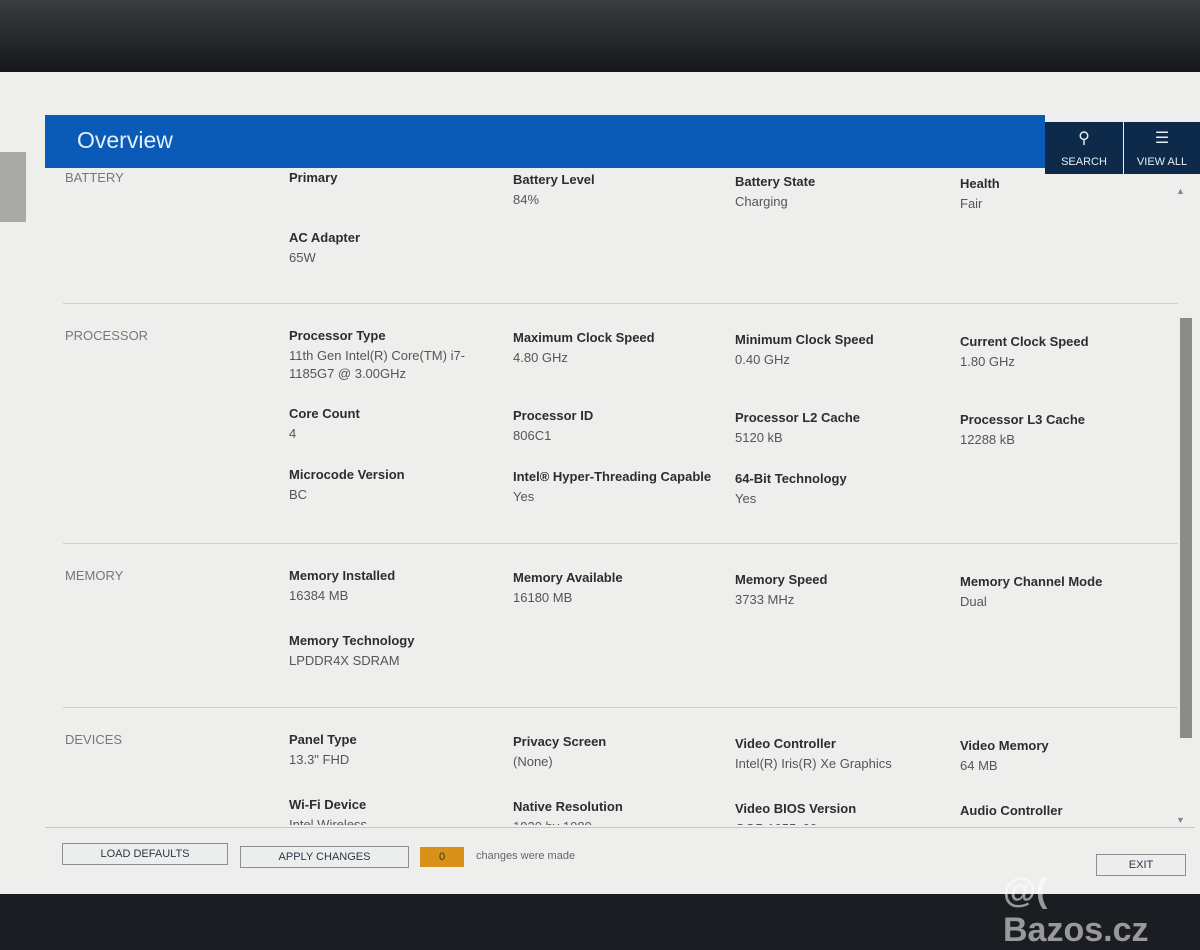 Image resolution: width=1200 pixels, height=950 pixels. Describe the element at coordinates (1076, 910) in the screenshot. I see `watermark: @( Bazos.cz` at that location.